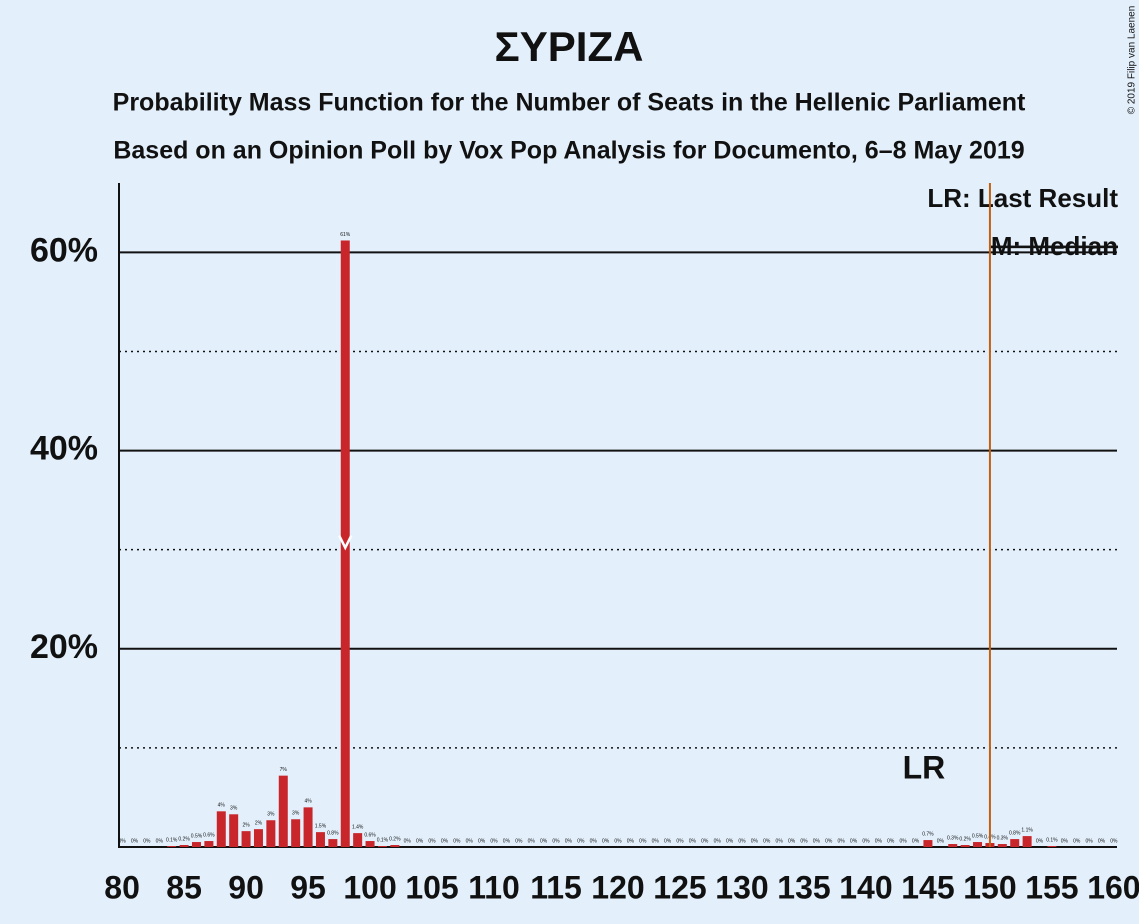  I want to click on chart-title: ΣΥΡΙΖΑ, so click(569, 46).